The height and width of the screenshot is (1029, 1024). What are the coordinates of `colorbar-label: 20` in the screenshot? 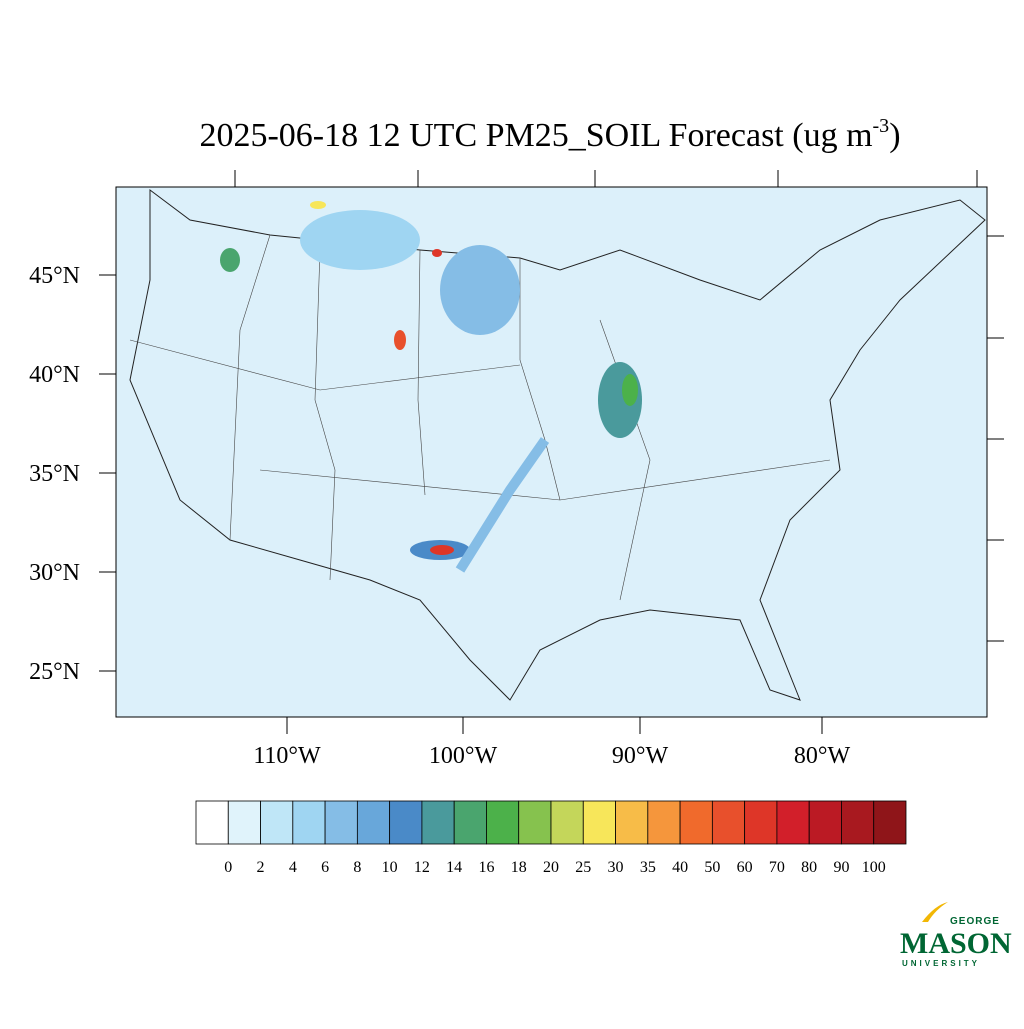 It's located at (551, 867).